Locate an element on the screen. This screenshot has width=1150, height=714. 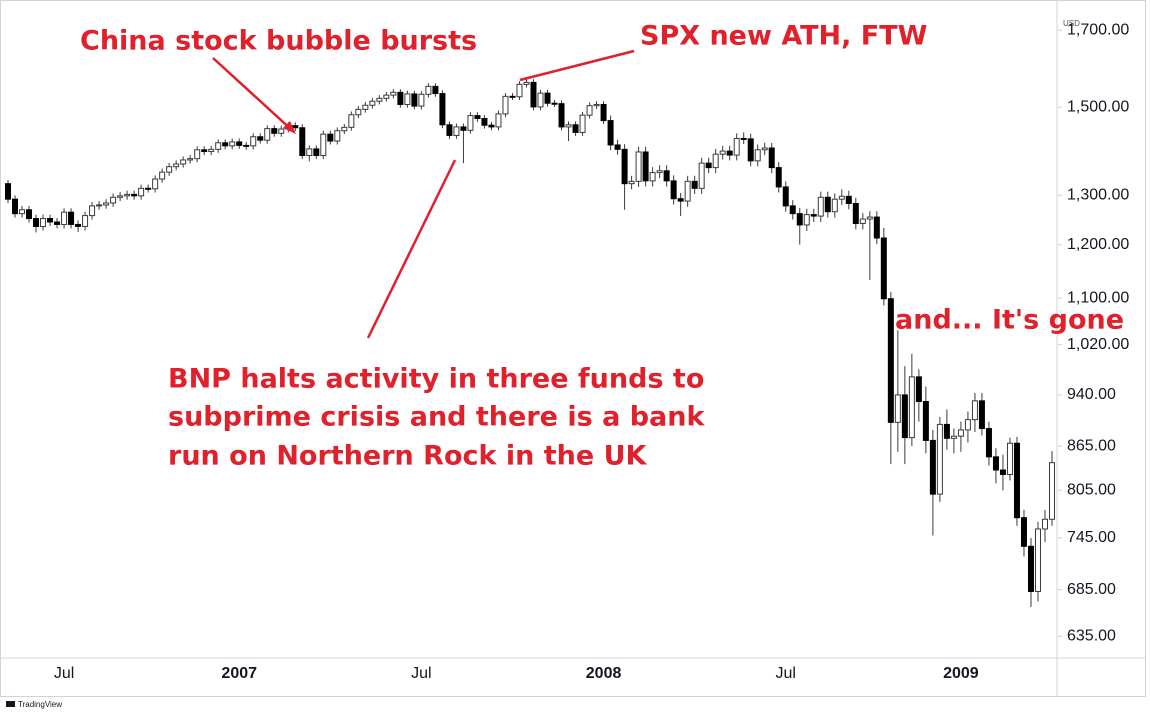
y-tick-label: 1,500.00 is located at coordinates (1098, 107).